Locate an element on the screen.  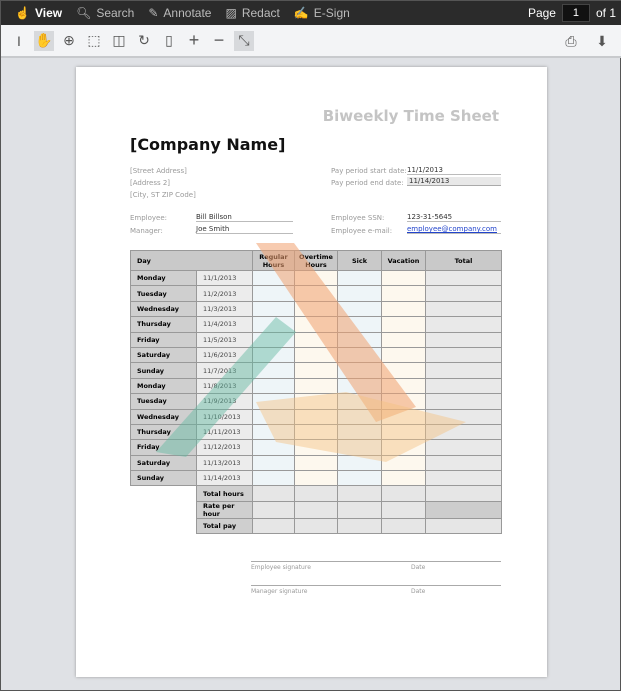
summary-total-cell is located at coordinates (463, 493).